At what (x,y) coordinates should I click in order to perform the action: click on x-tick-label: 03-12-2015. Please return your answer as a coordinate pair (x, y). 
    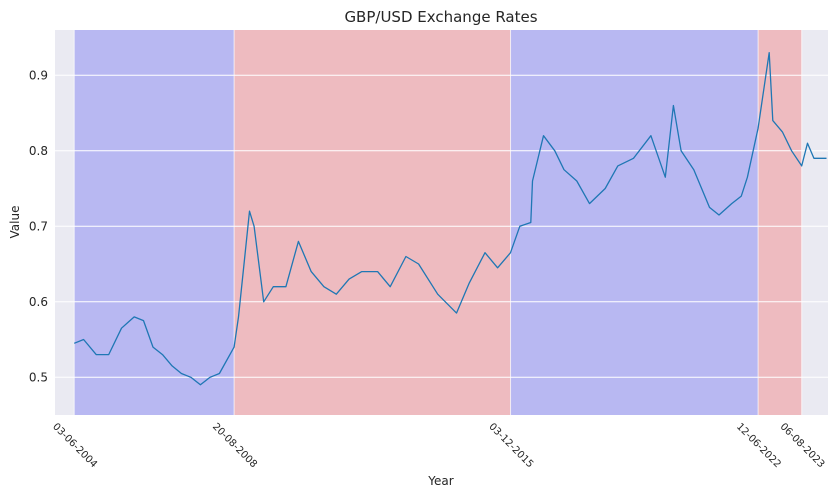
    Looking at the image, I should click on (510, 445).